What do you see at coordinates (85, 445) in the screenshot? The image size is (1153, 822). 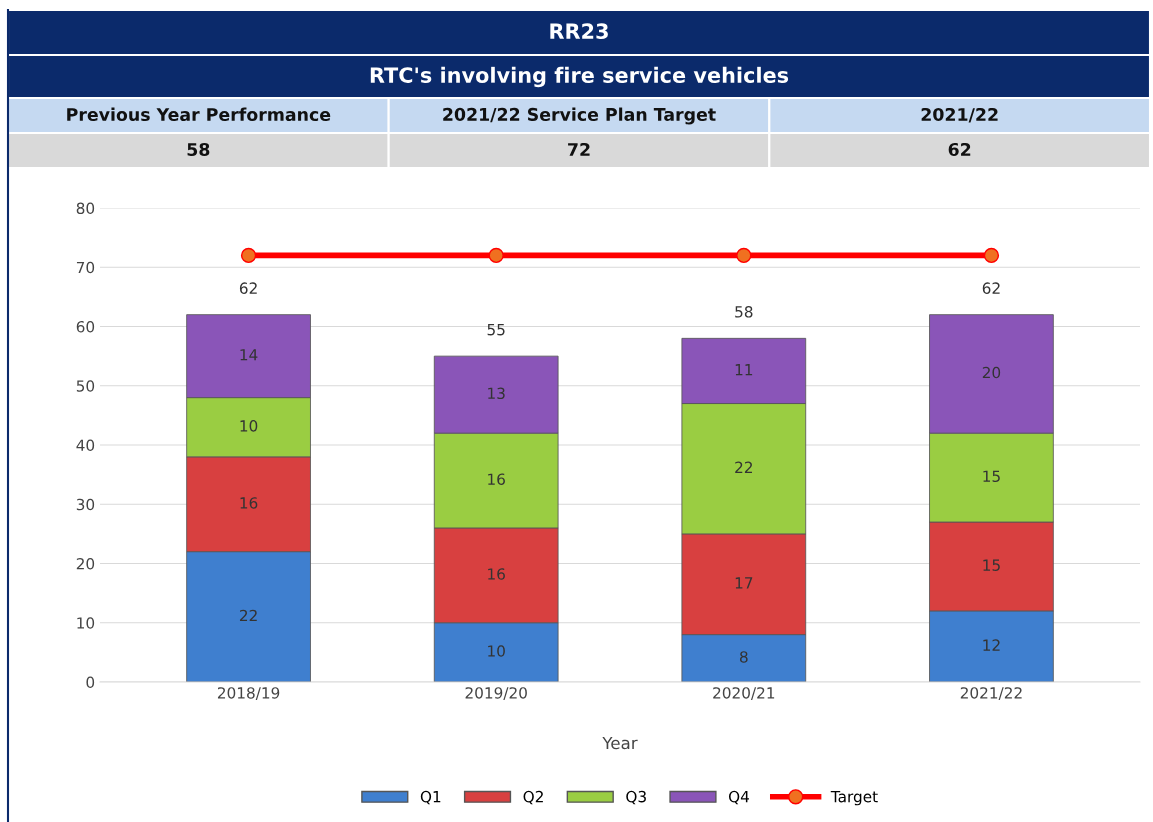 I see `y-tick-label: 40` at bounding box center [85, 445].